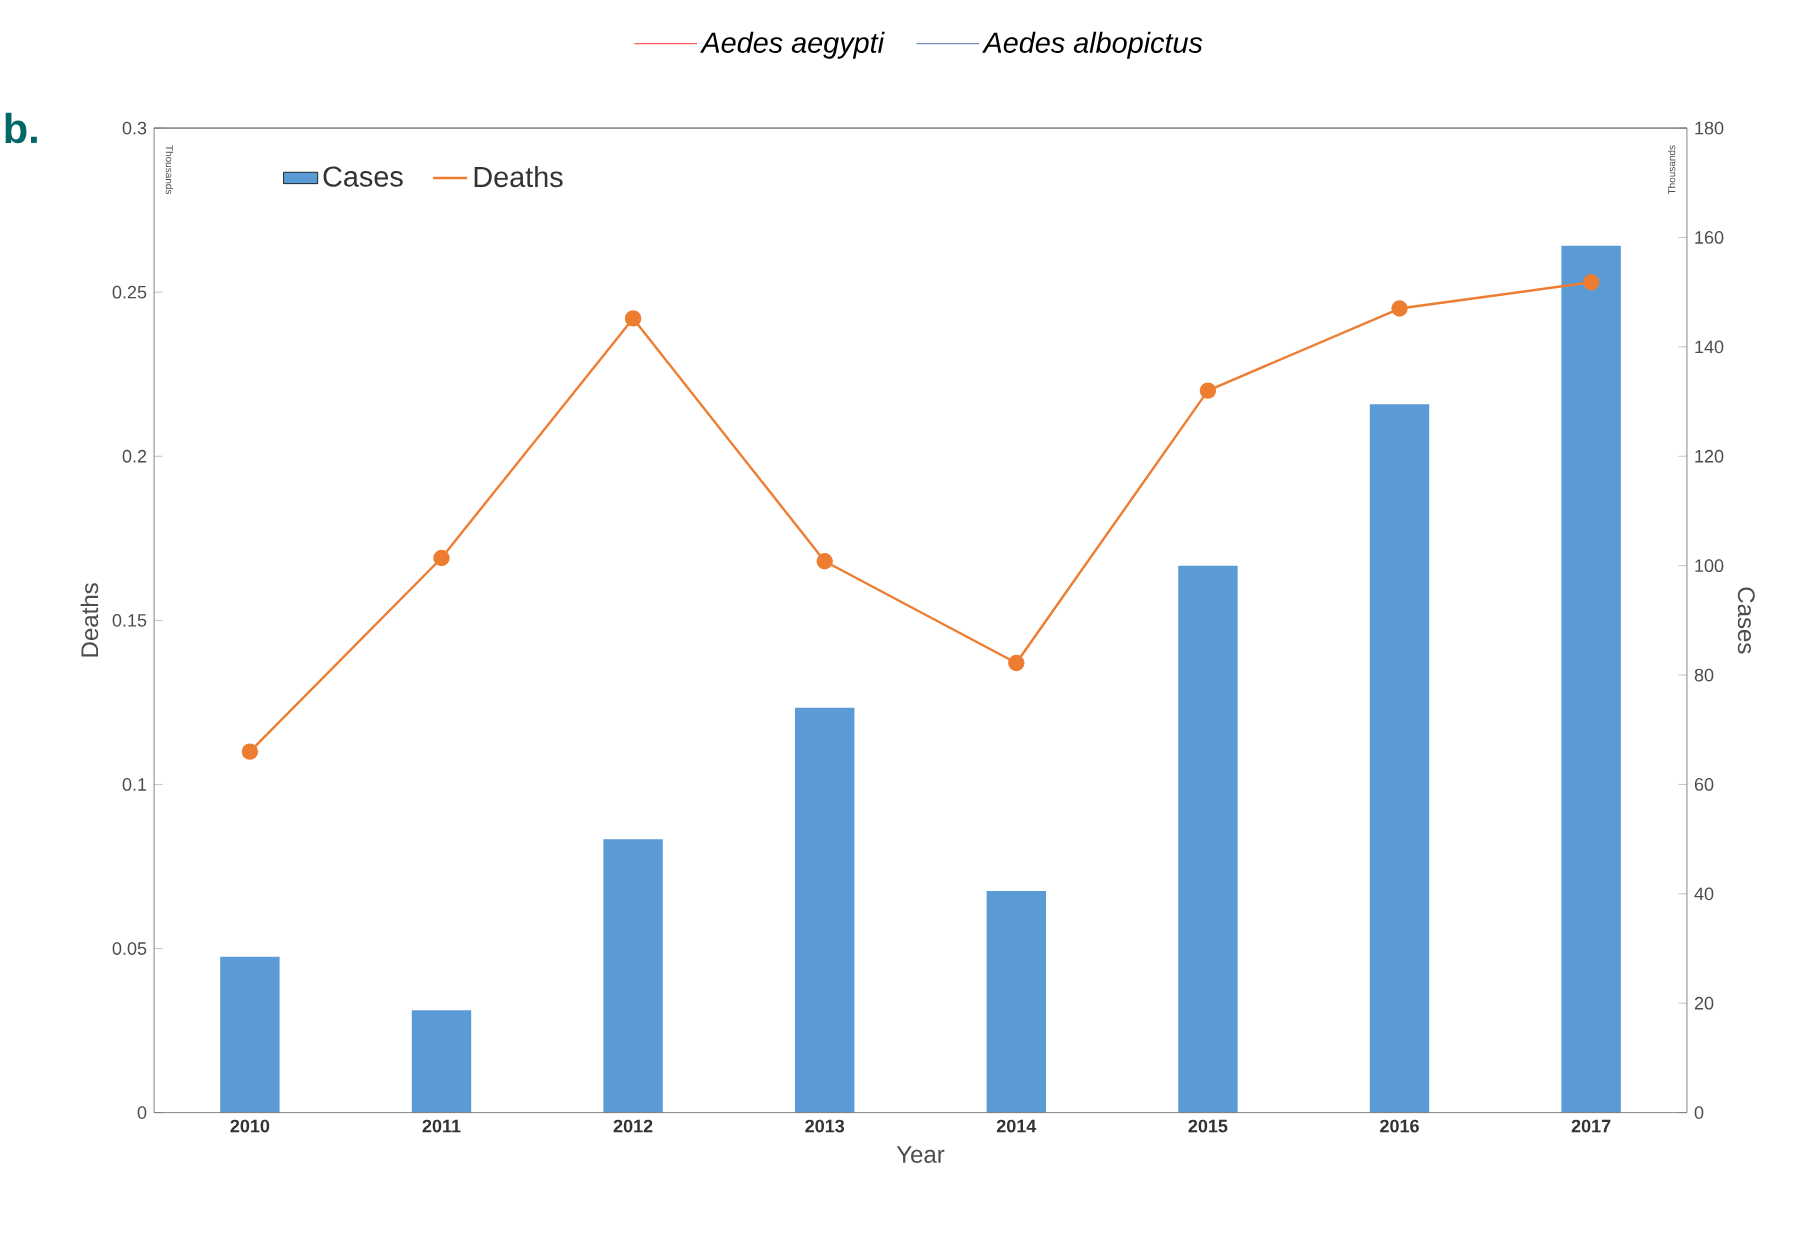 The height and width of the screenshot is (1255, 1801). Describe the element at coordinates (1399, 1126) in the screenshot. I see `x-tick-label: 2016` at that location.